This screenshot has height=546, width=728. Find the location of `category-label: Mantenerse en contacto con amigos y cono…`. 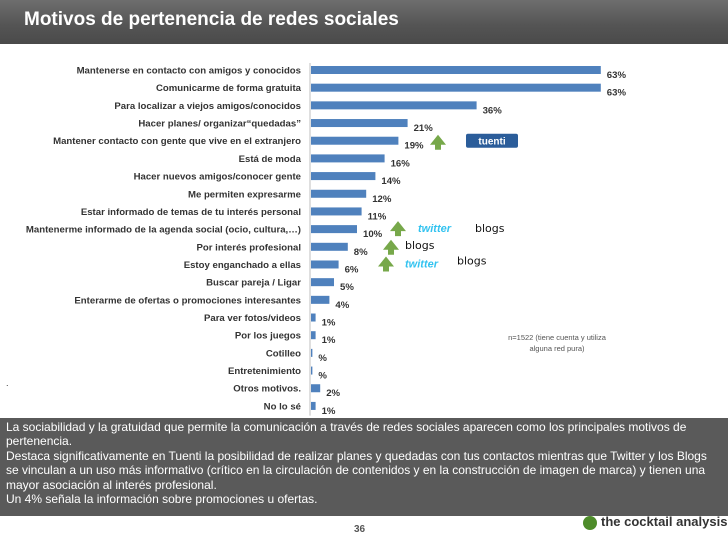

category-label: Mantenerse en contacto con amigos y cono… is located at coordinates (189, 71).